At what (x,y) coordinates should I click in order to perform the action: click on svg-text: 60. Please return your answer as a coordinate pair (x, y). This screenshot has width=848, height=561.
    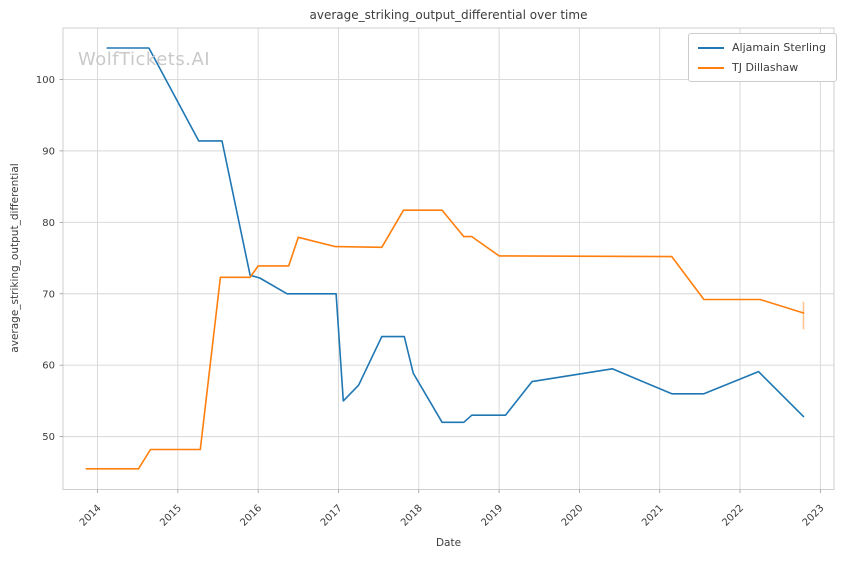
    Looking at the image, I should click on (48, 366).